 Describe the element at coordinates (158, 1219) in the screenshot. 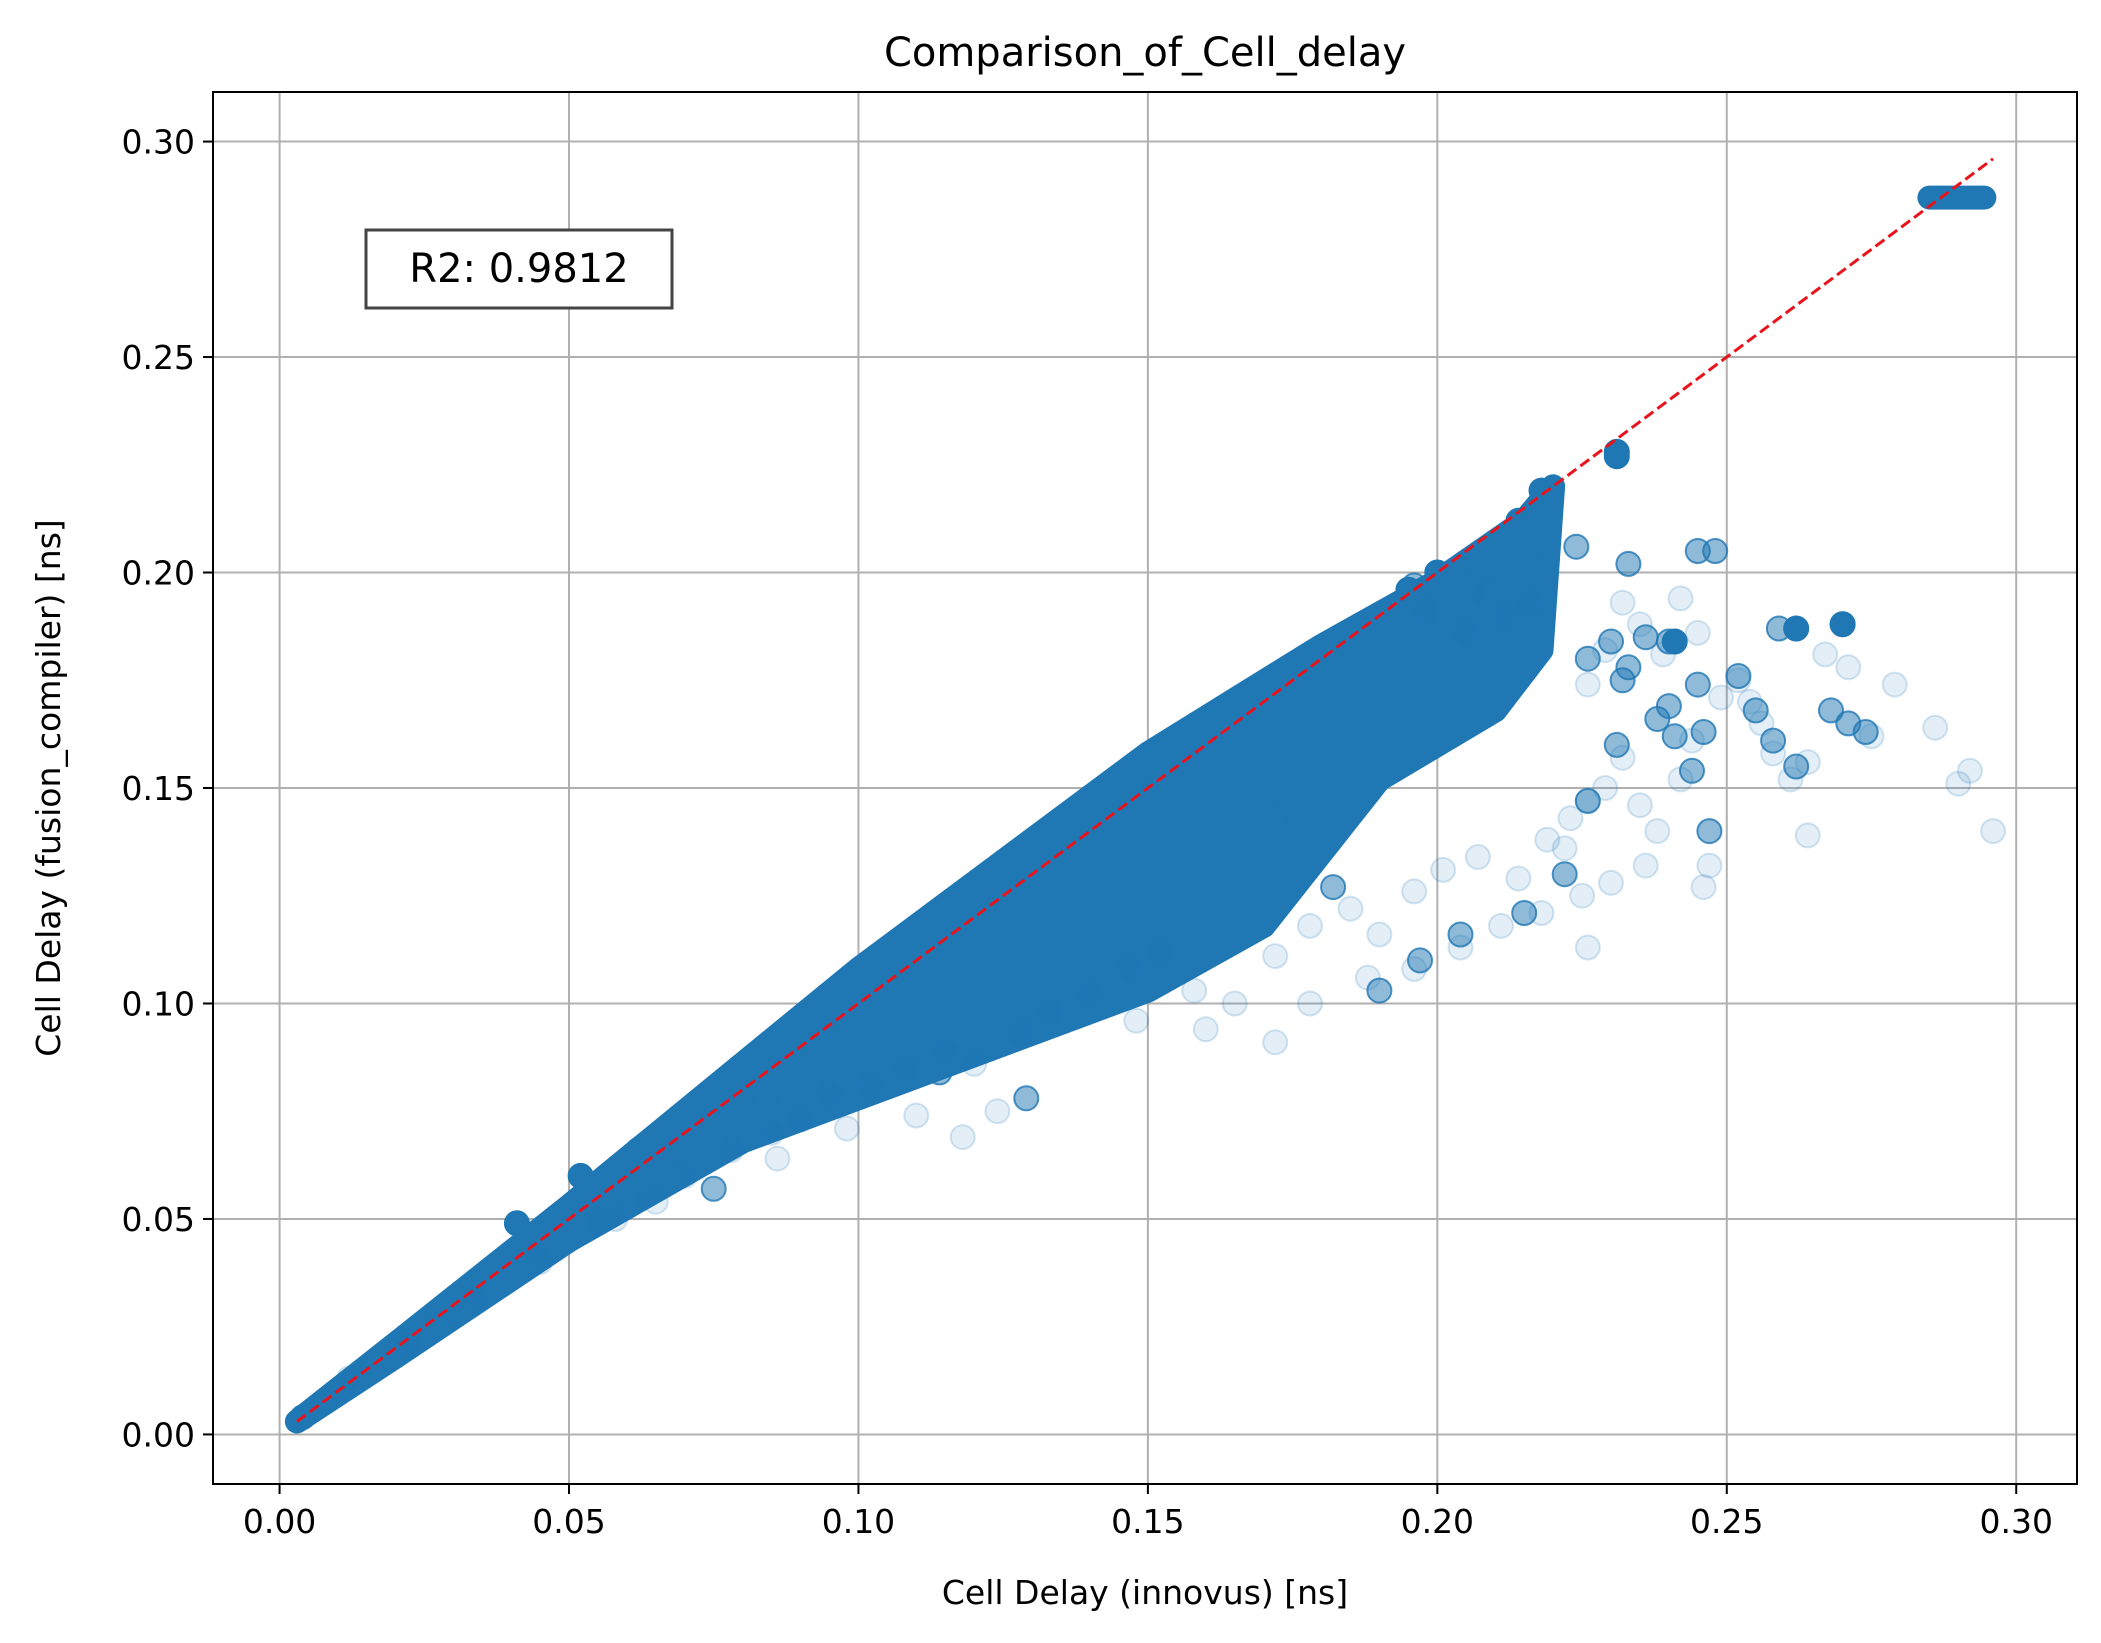

I see `y-tick-label: 0.05` at that location.